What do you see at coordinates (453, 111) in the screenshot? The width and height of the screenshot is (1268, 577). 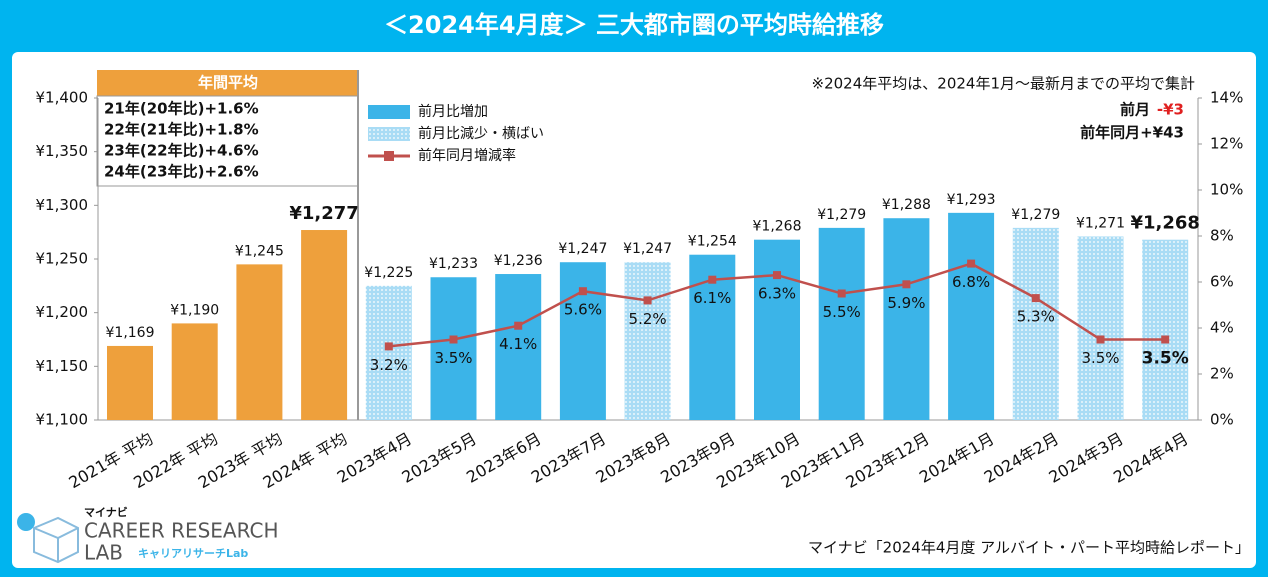 I see `legend-label: 前月比増加` at bounding box center [453, 111].